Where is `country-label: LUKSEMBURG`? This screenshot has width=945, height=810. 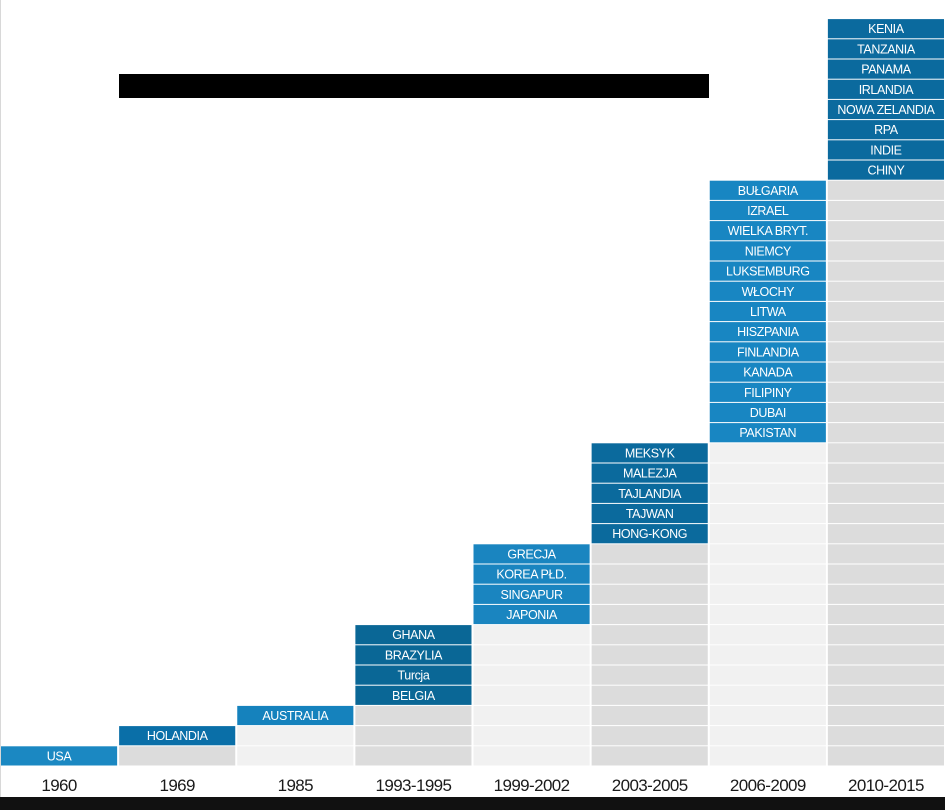
country-label: LUKSEMBURG is located at coordinates (768, 272).